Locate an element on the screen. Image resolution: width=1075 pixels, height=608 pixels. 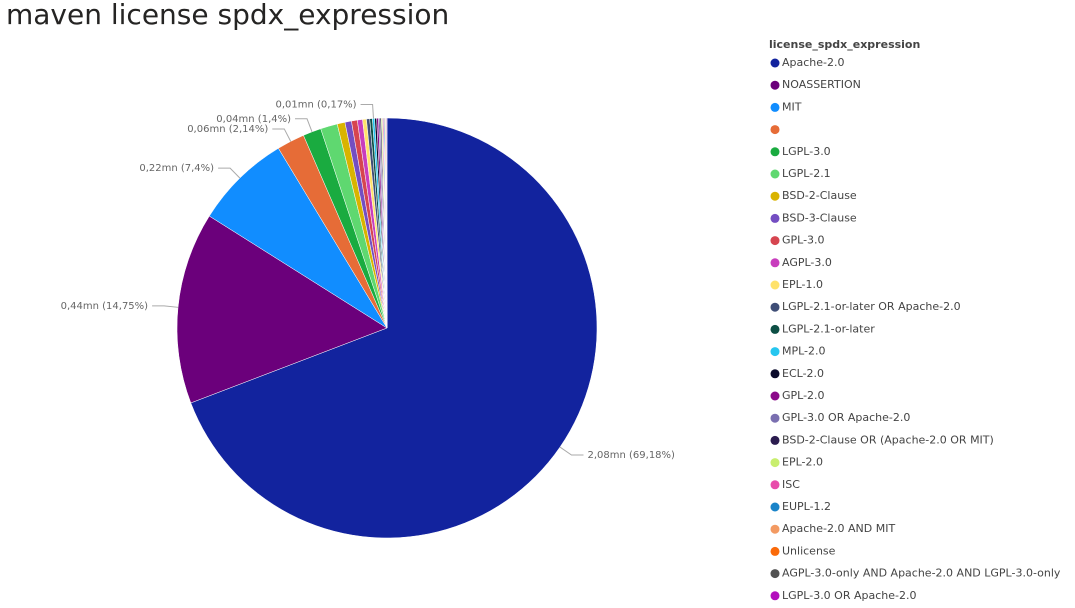
legend-label: Apache-2.0 is located at coordinates (813, 62).